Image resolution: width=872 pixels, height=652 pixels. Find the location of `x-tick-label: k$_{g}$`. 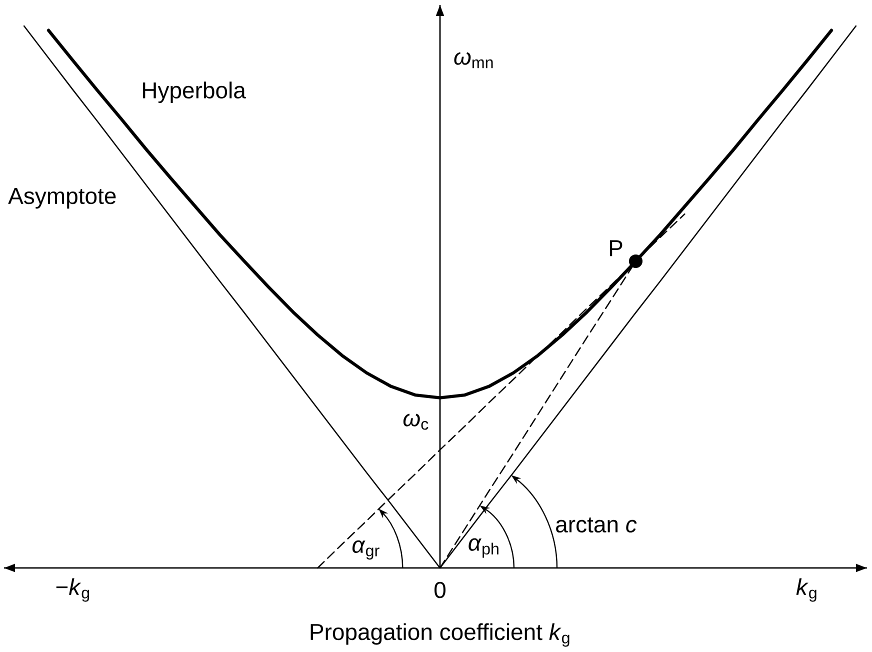

x-tick-label: k$_{g}$ is located at coordinates (806, 590).